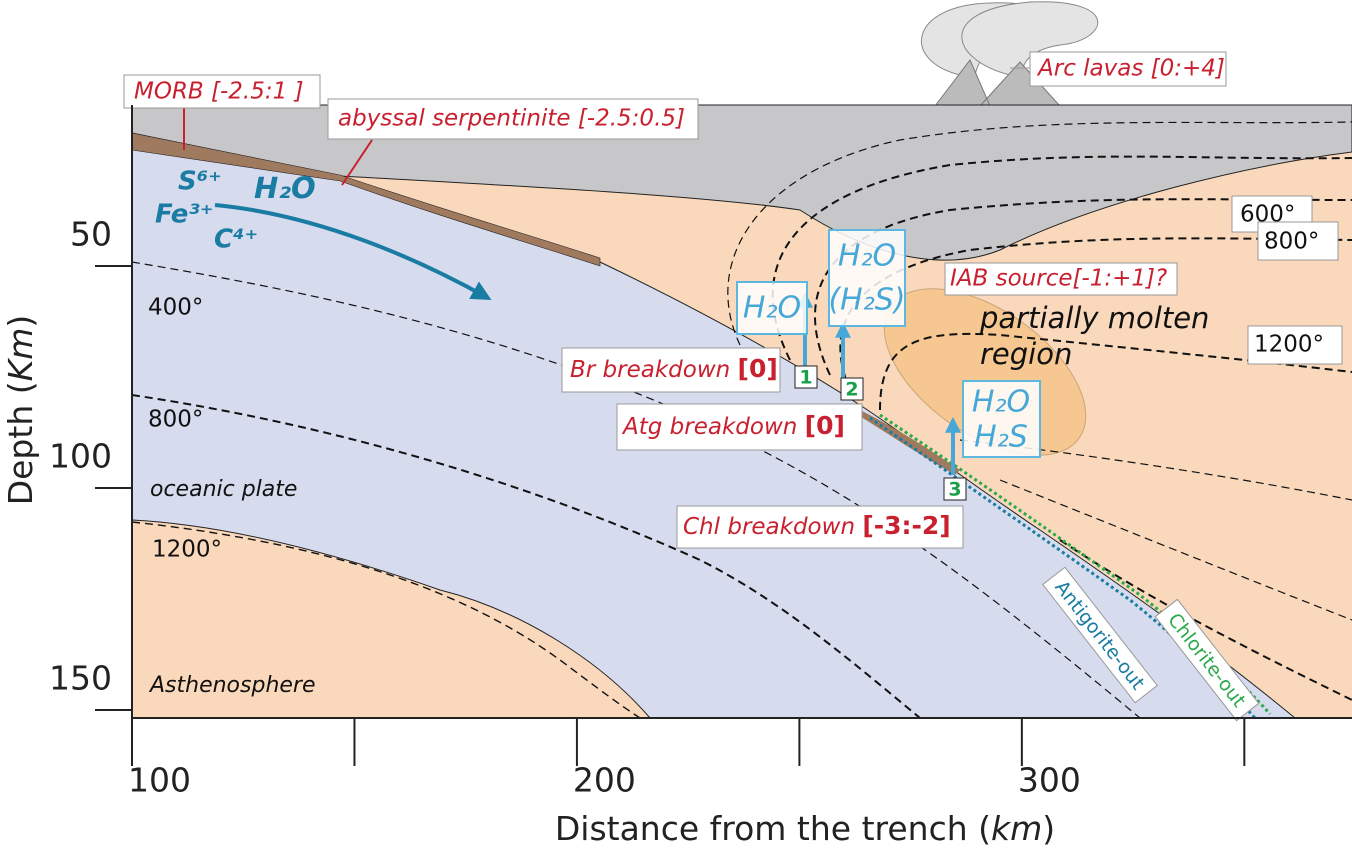  I want to click on y-axis-title: Depth (Km), so click(20, 410).